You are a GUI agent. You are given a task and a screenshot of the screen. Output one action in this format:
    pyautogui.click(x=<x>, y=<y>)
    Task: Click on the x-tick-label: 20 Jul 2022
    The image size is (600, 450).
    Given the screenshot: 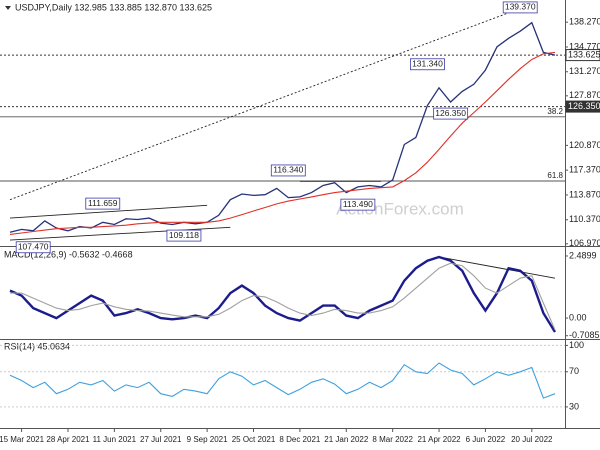 What is the action you would take?
    pyautogui.click(x=532, y=439)
    